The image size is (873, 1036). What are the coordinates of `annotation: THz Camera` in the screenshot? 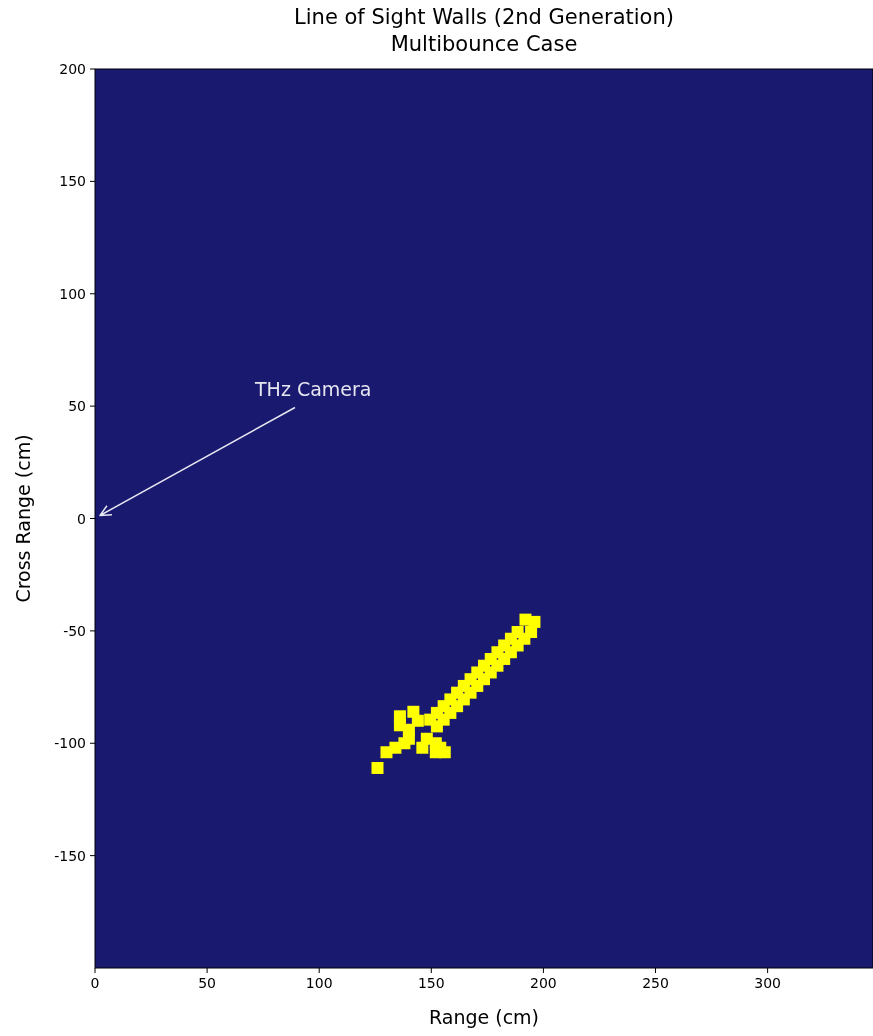 It's located at (313, 388).